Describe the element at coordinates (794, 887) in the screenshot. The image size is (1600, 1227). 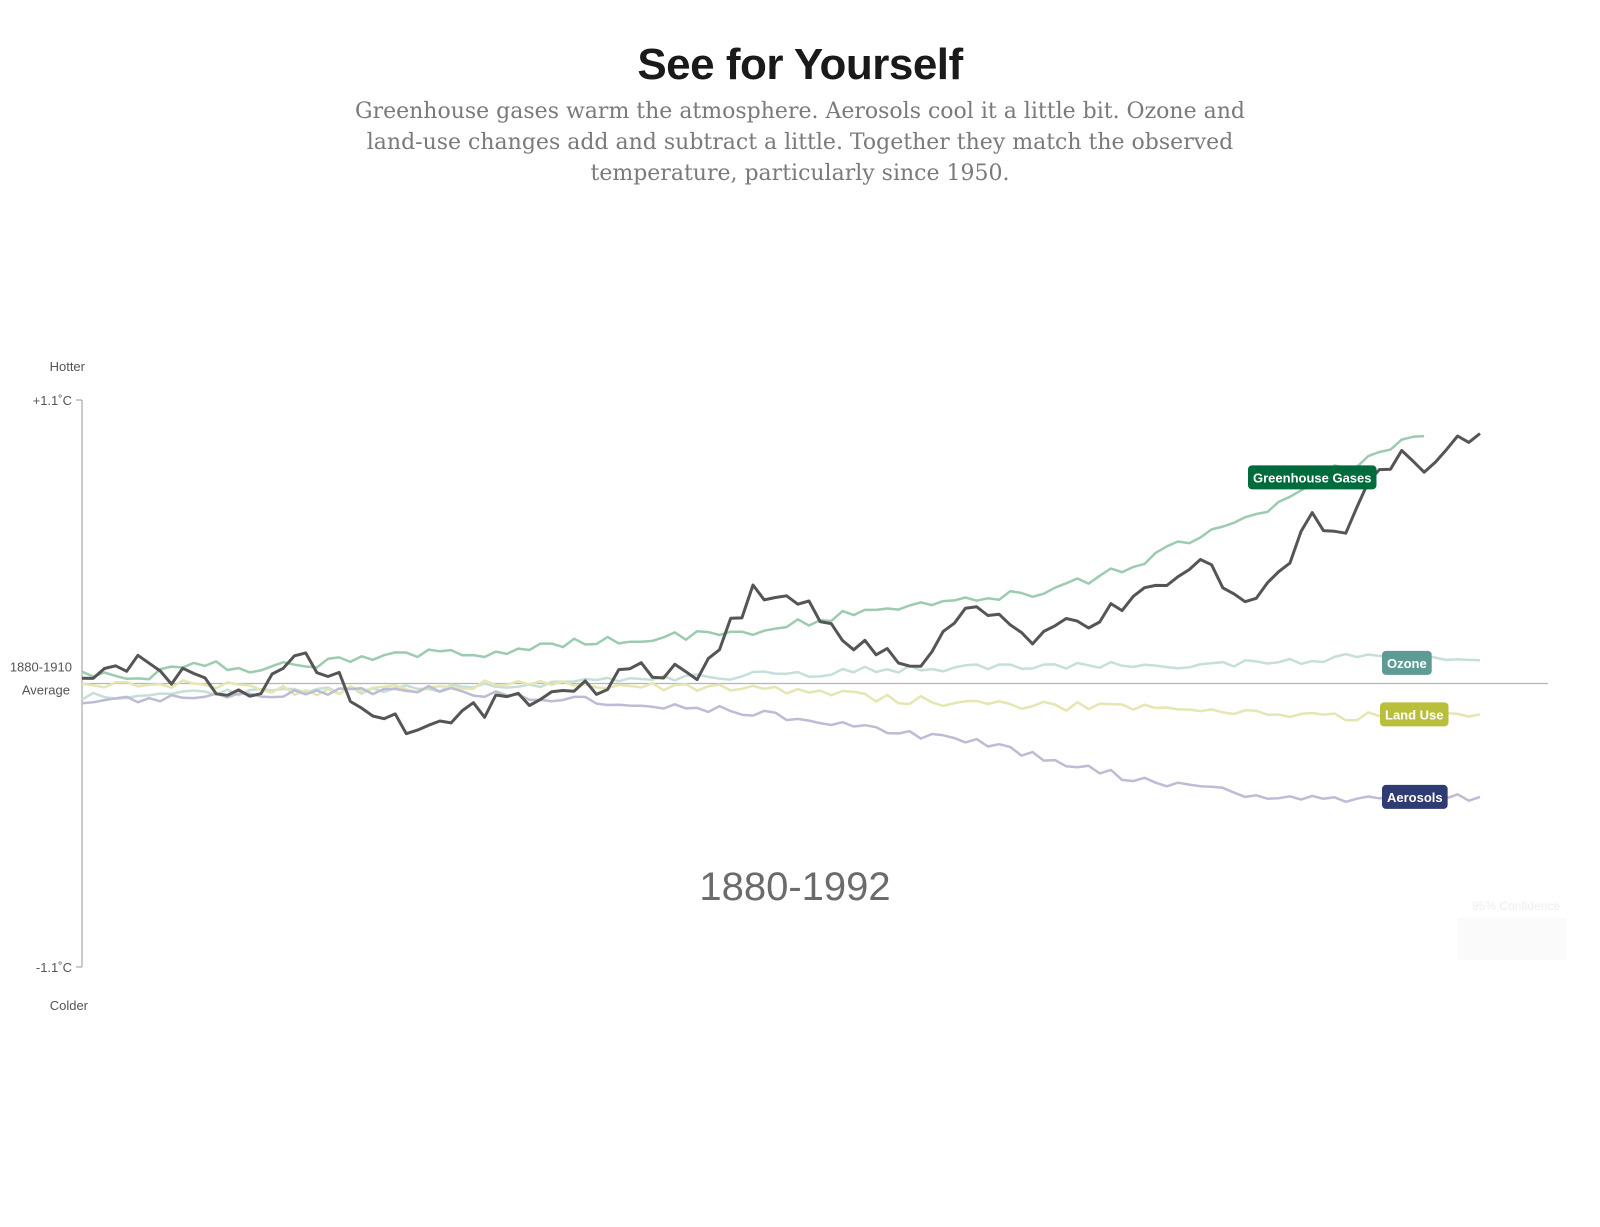
I see `period-label: 1880-1992` at that location.